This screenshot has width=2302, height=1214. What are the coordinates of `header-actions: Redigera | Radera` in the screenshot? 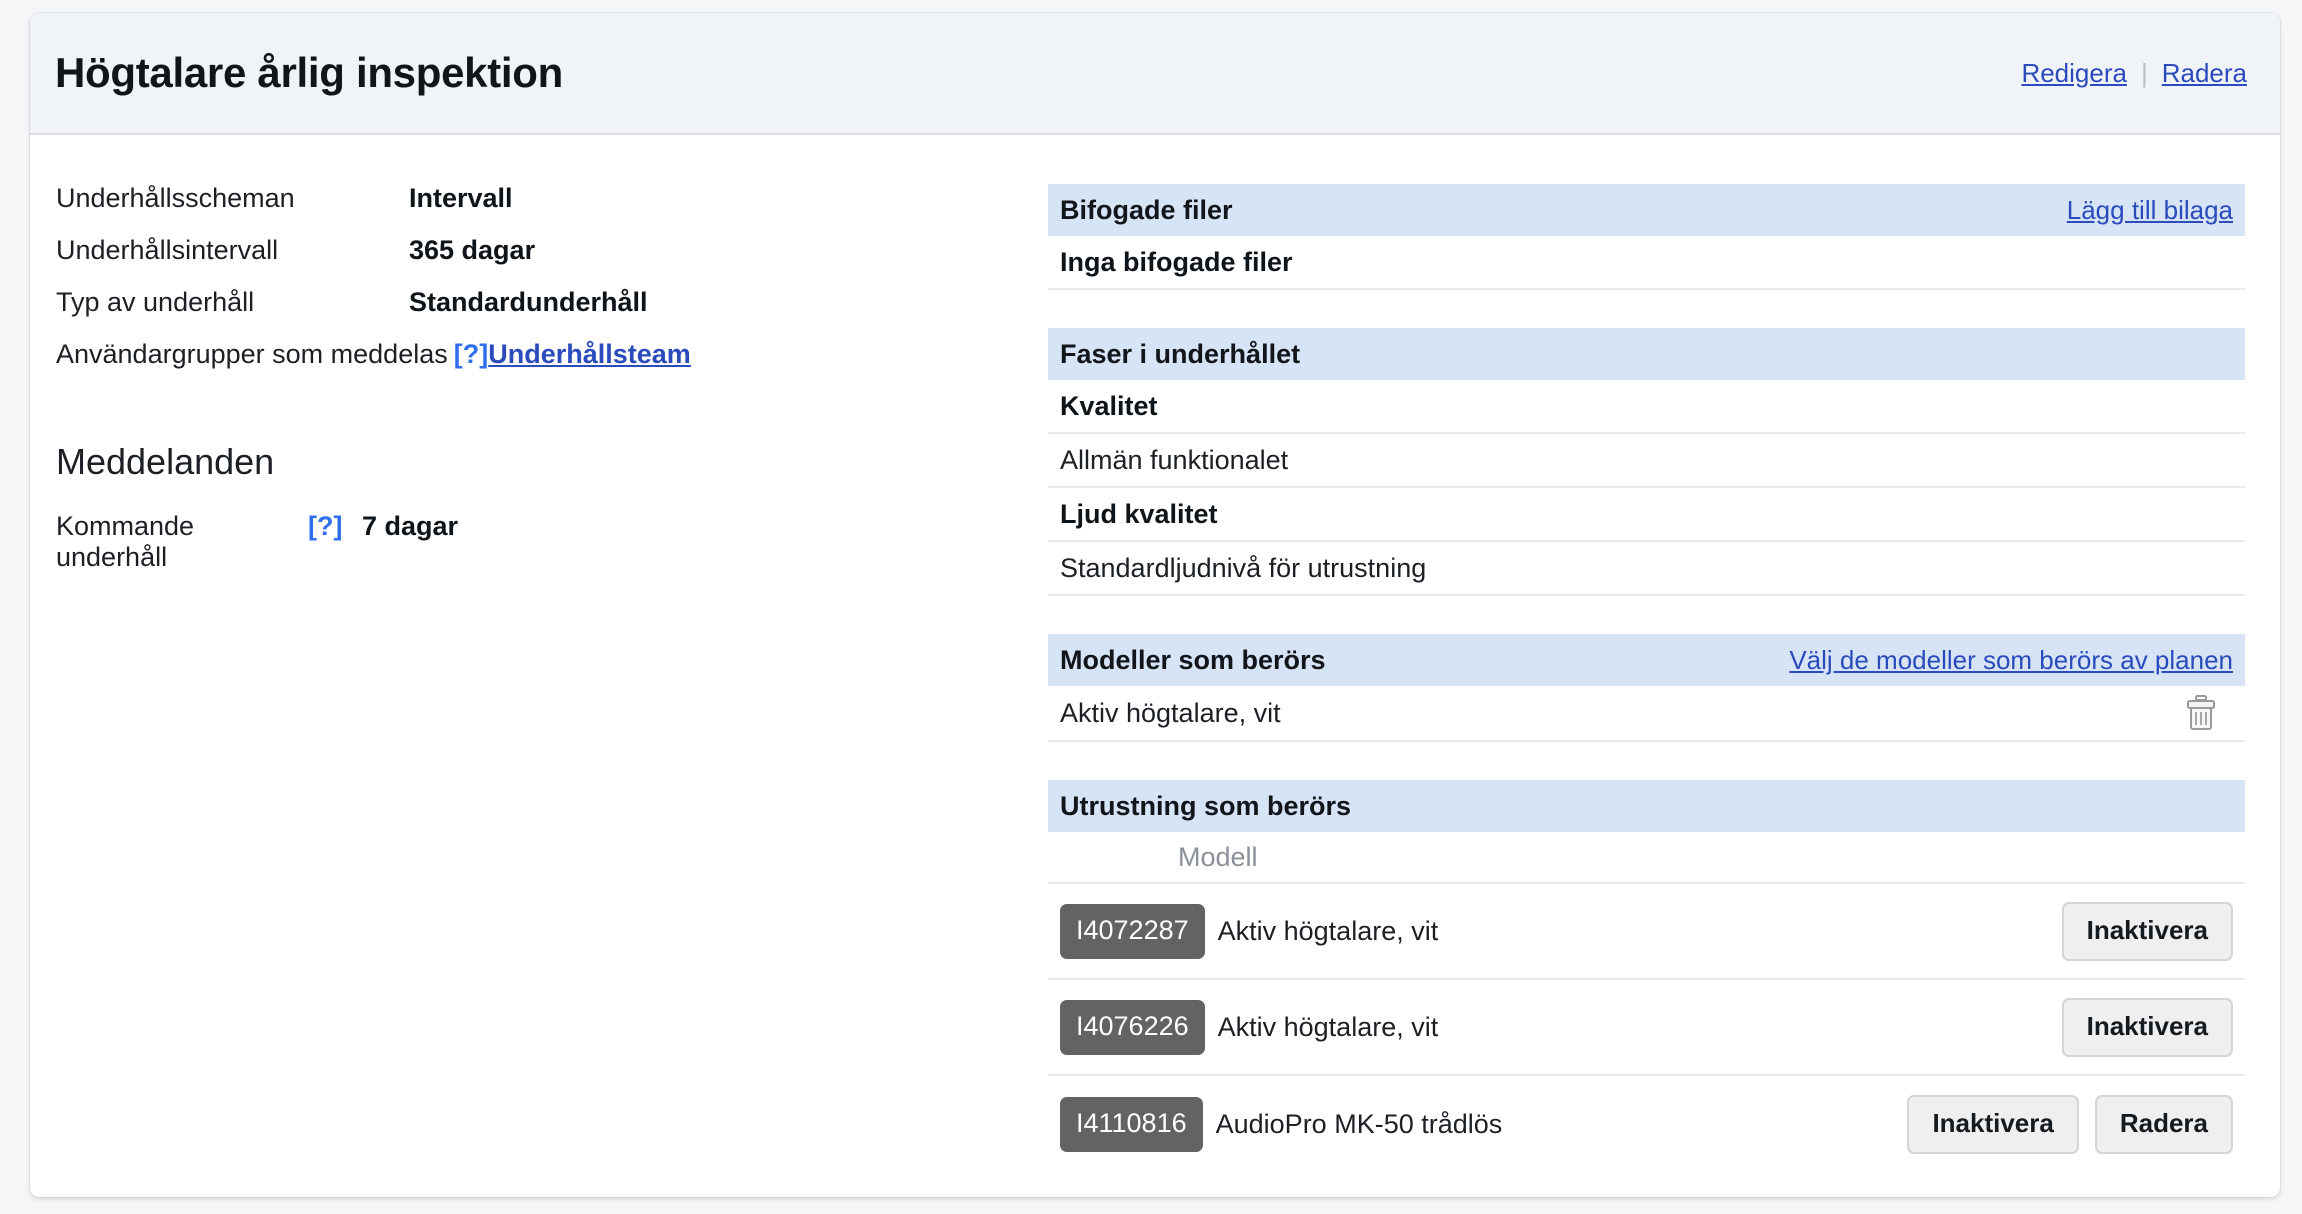 It's located at (2134, 73).